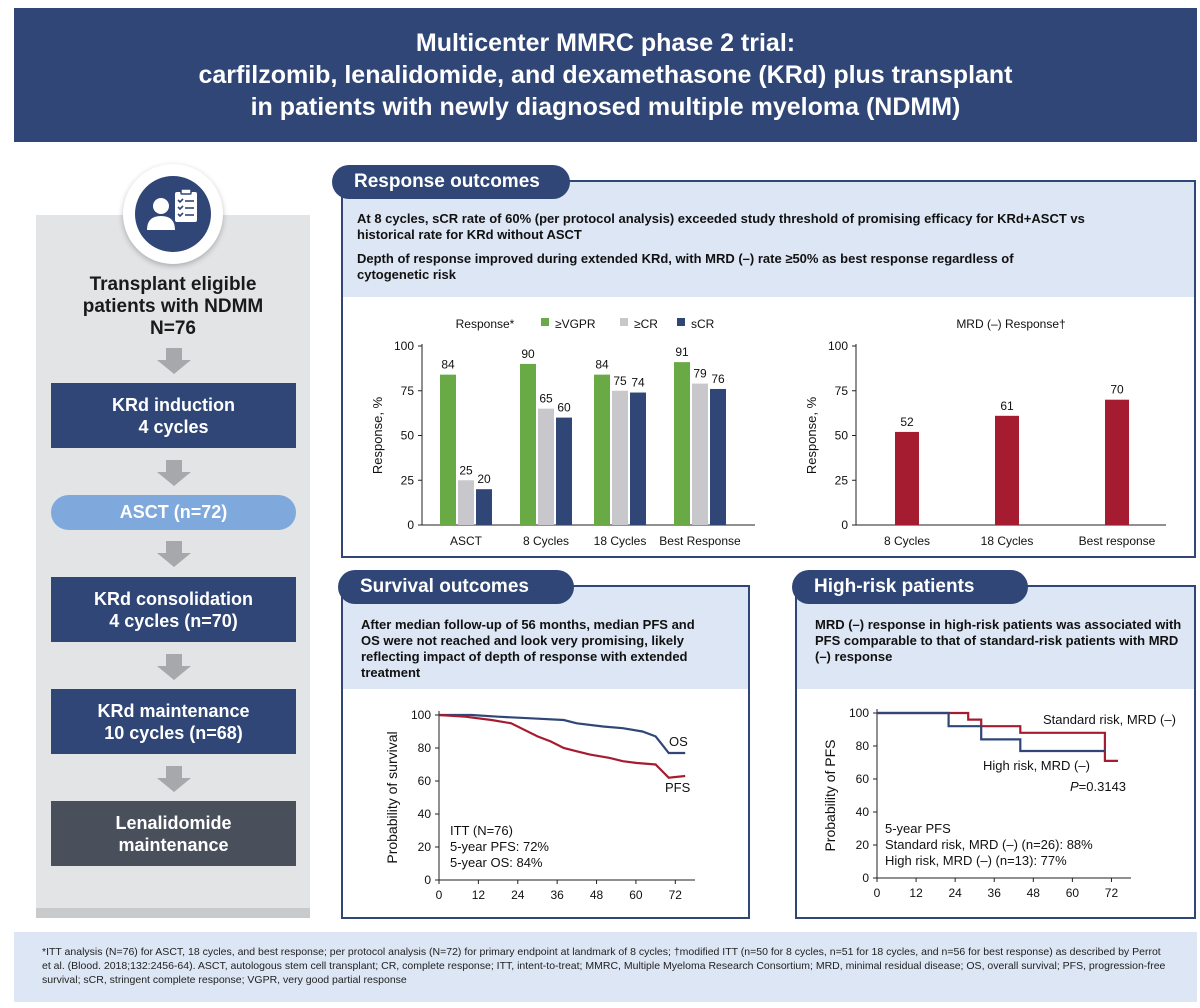  Describe the element at coordinates (910, 587) in the screenshot. I see `high-risk-tab: High-risk patients` at that location.